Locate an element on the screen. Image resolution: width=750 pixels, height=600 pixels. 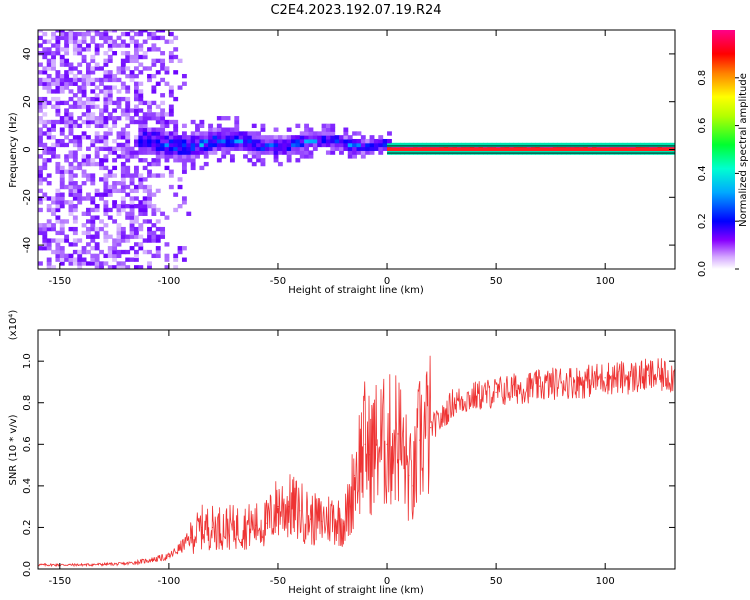
snr-point is located at coordinates (202, 527).